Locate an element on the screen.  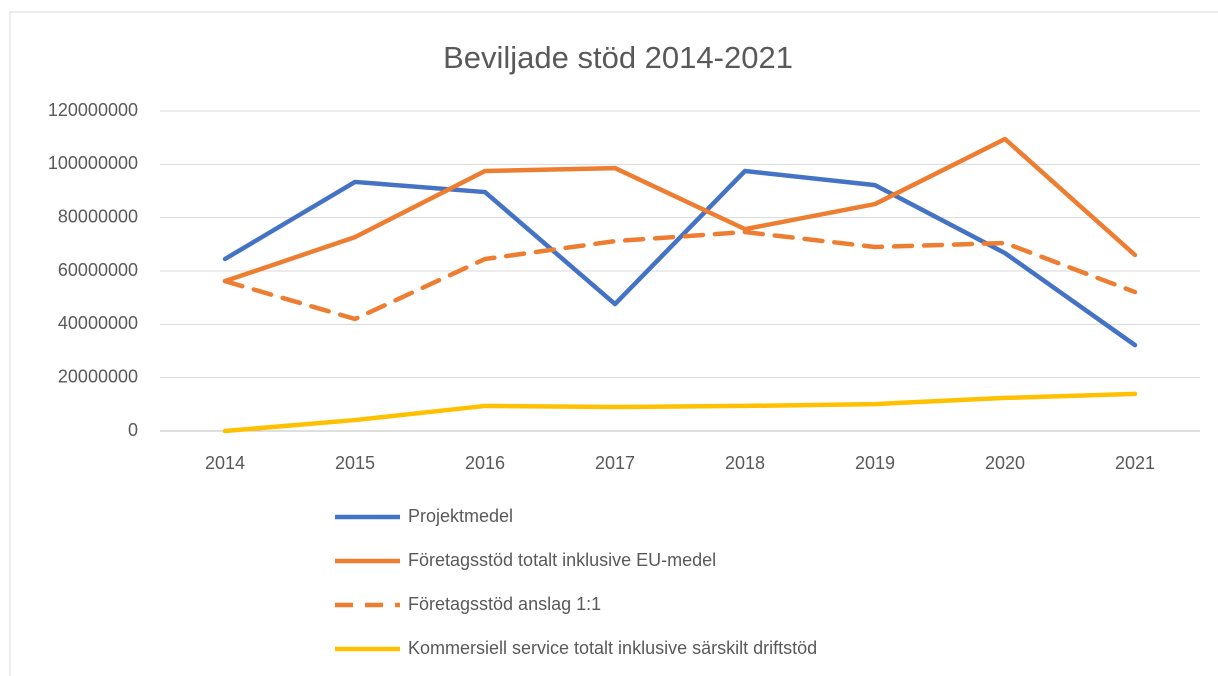
x-tick-label: 2016 is located at coordinates (485, 463).